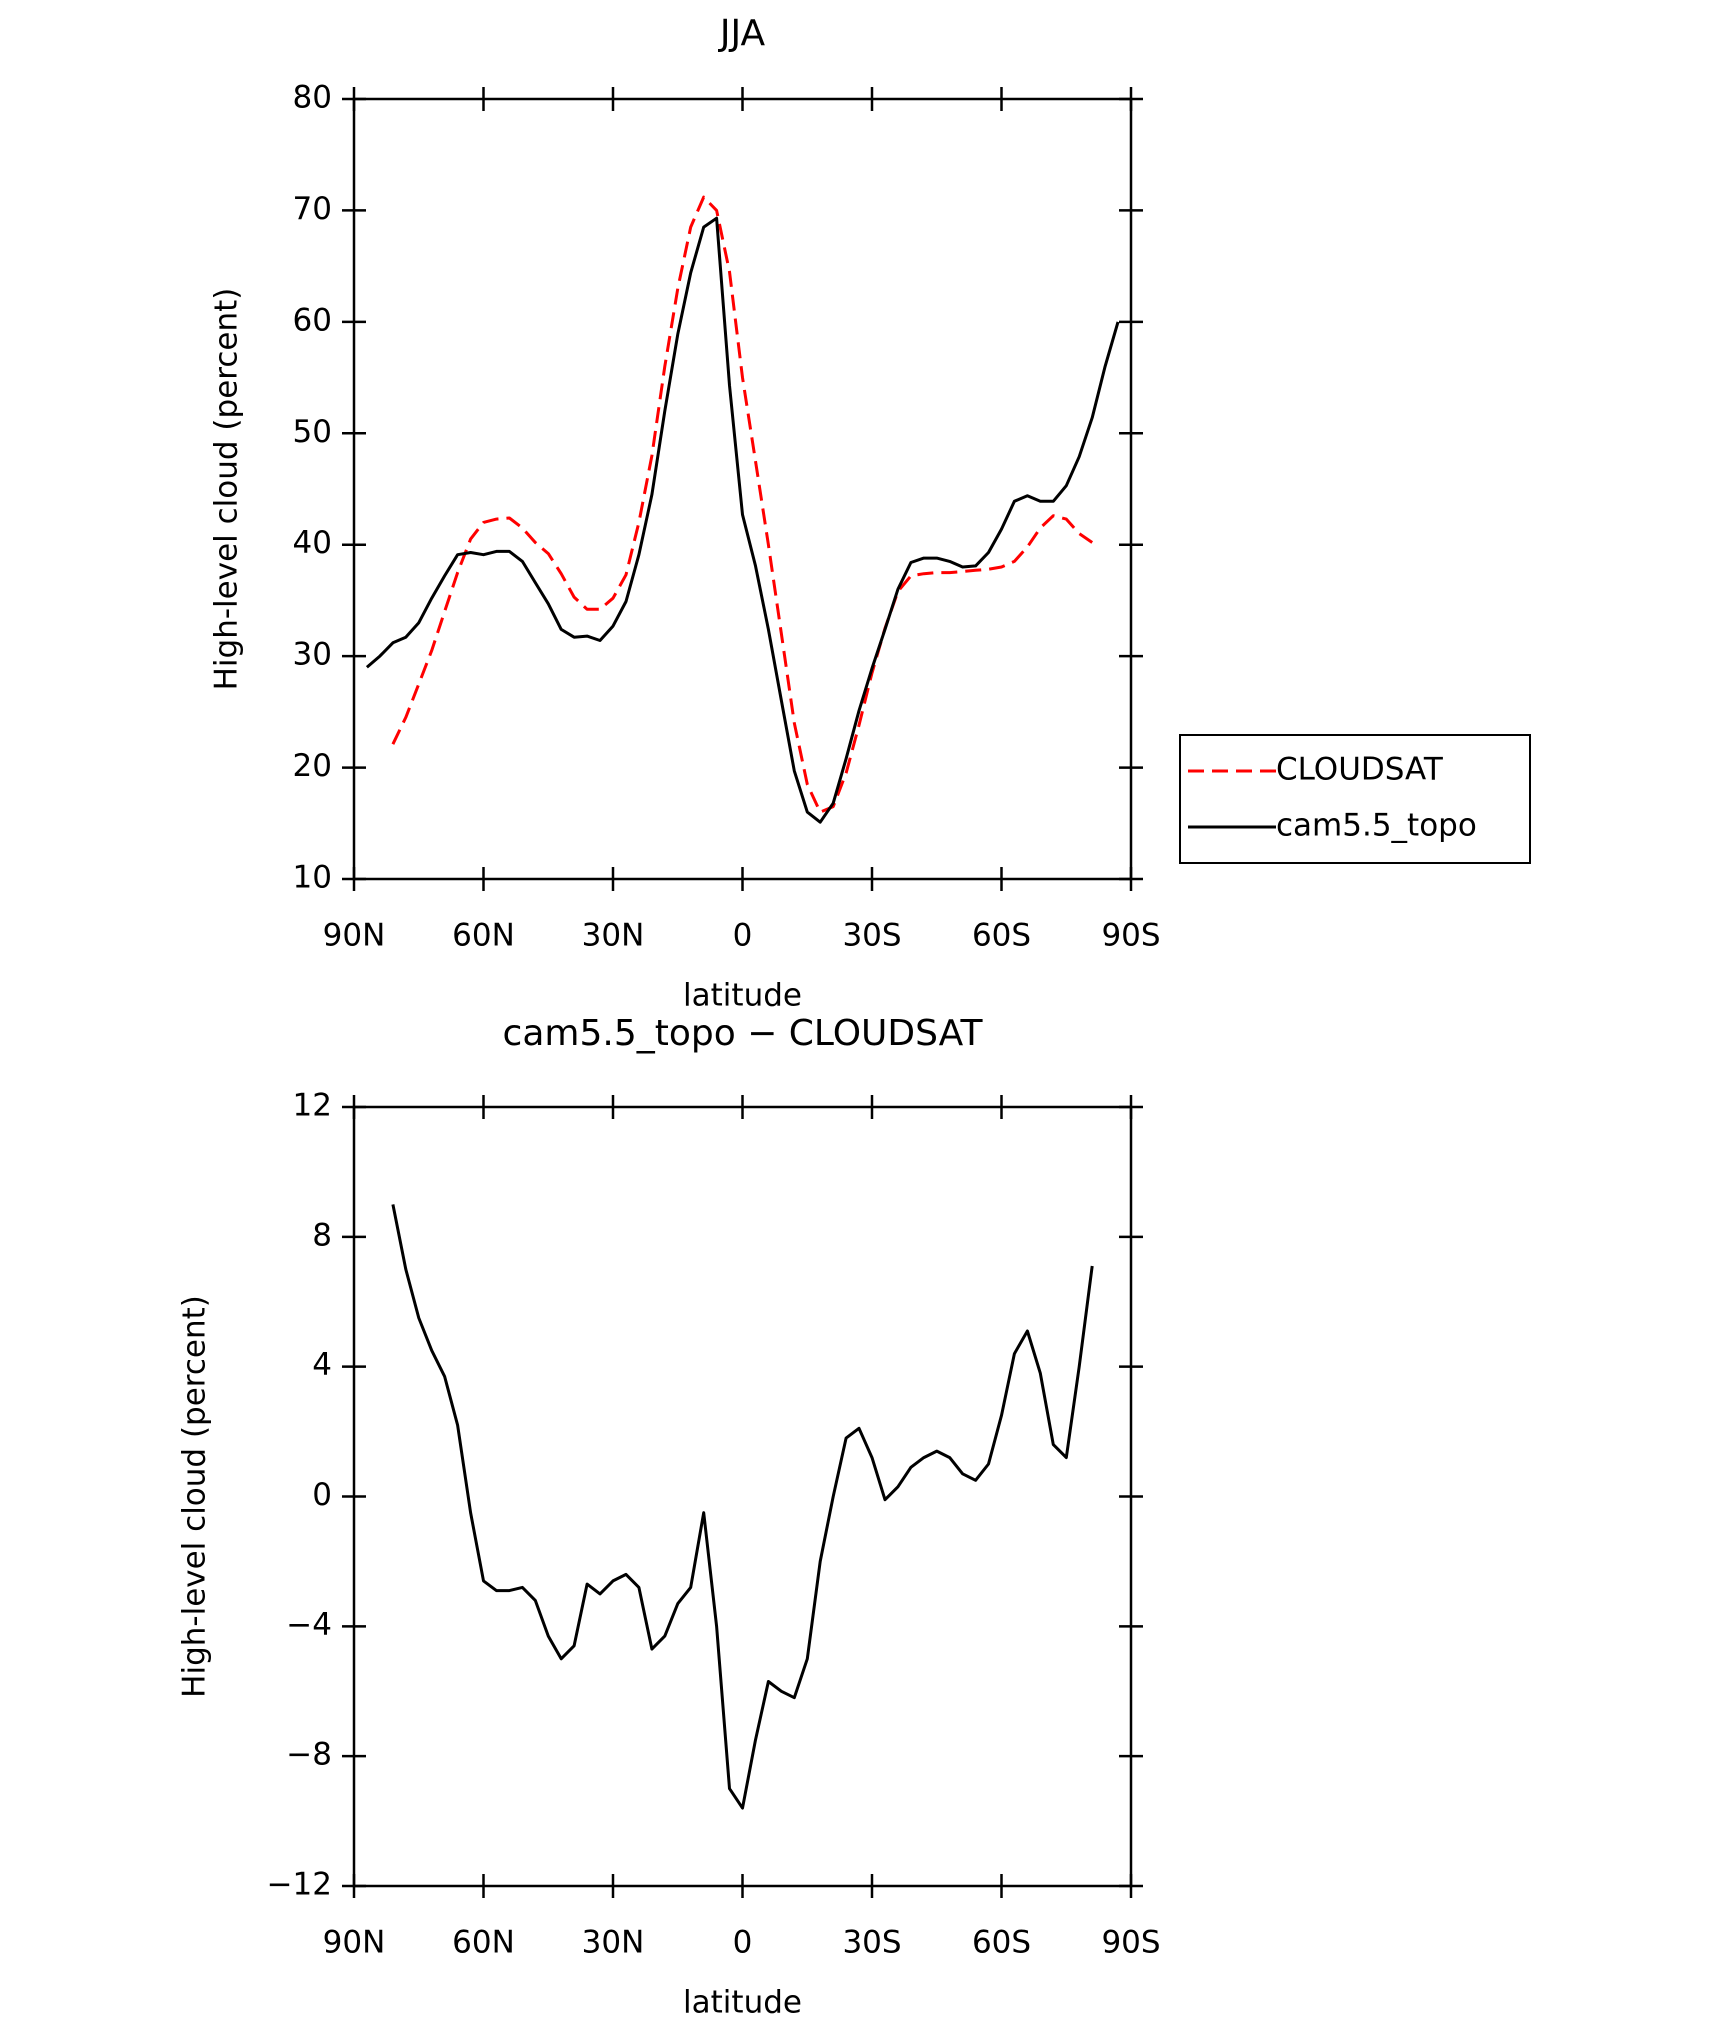  I want to click on y-tick-label: 12, so click(312, 1106).